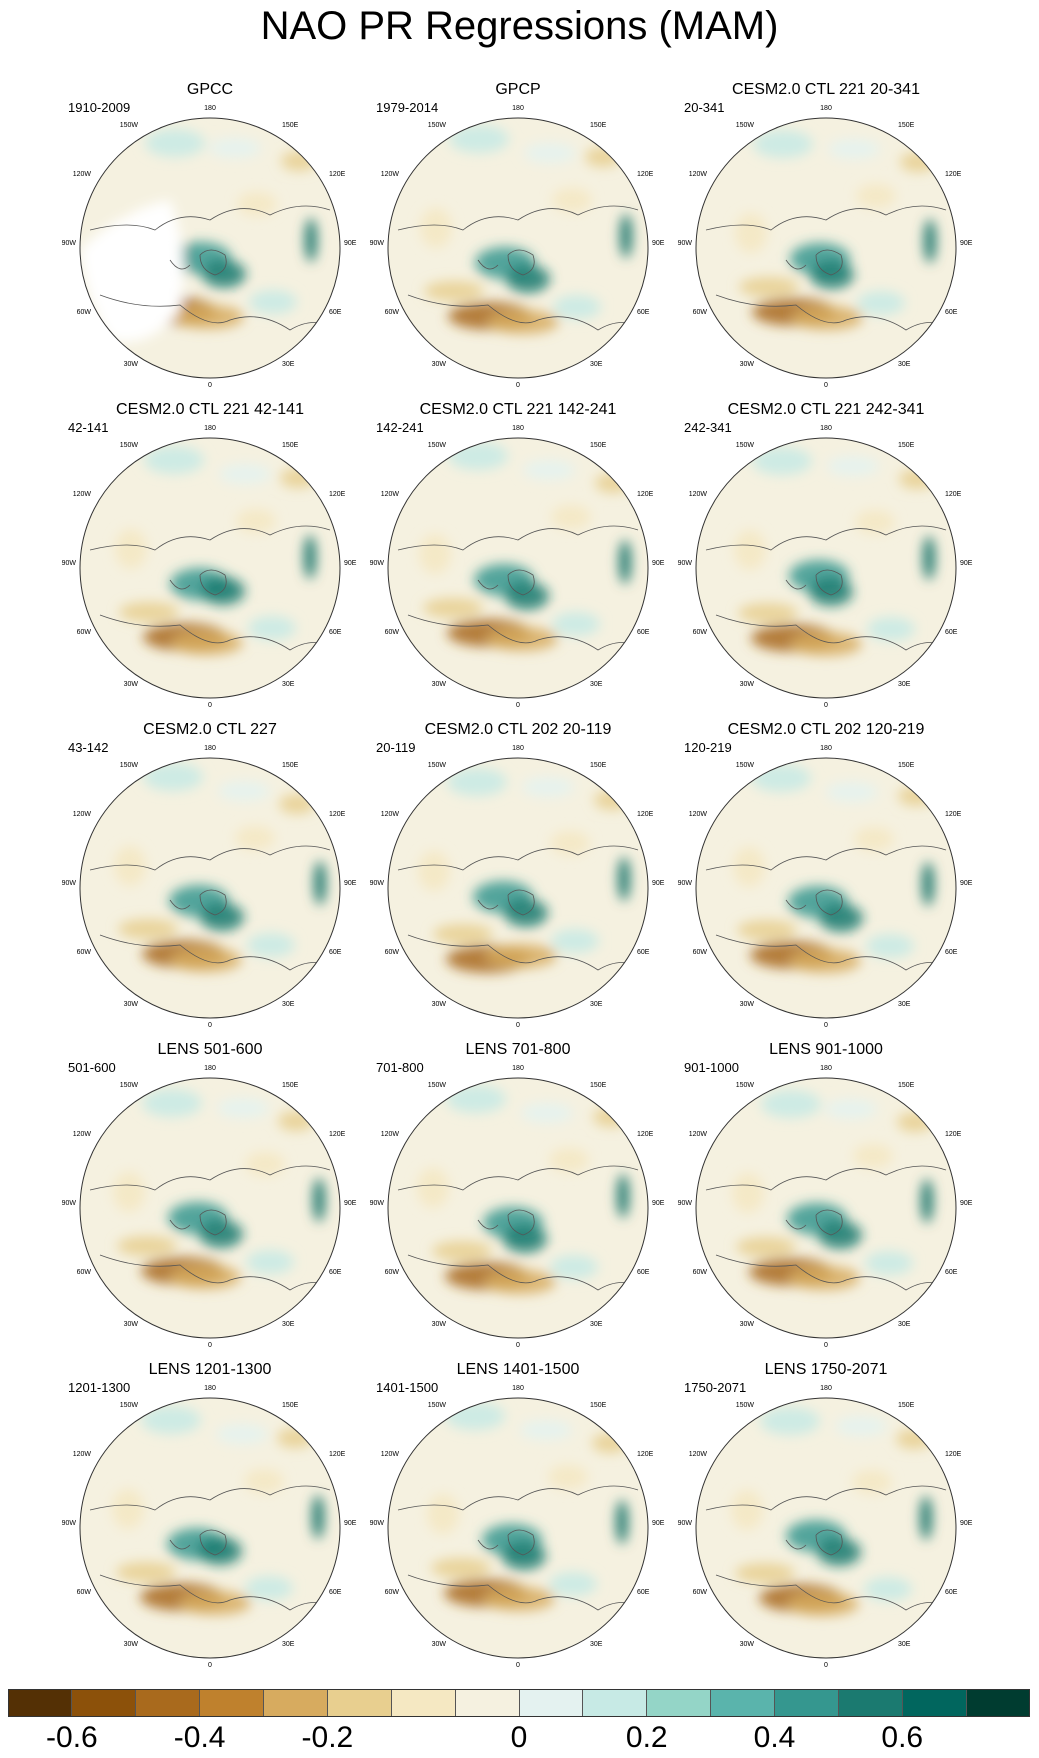 This screenshot has width=1039, height=1758. I want to click on panel-period: 43-142, so click(88, 747).